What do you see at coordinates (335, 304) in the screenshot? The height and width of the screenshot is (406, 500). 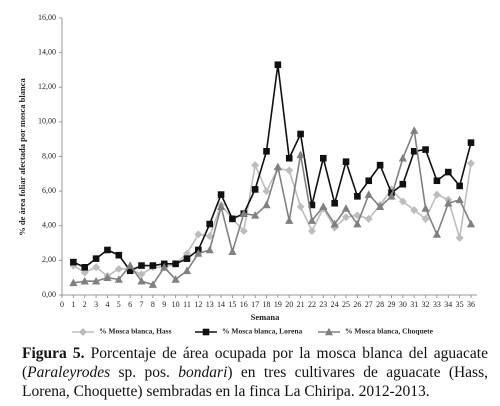 I see `x-tick-label: 24` at bounding box center [335, 304].